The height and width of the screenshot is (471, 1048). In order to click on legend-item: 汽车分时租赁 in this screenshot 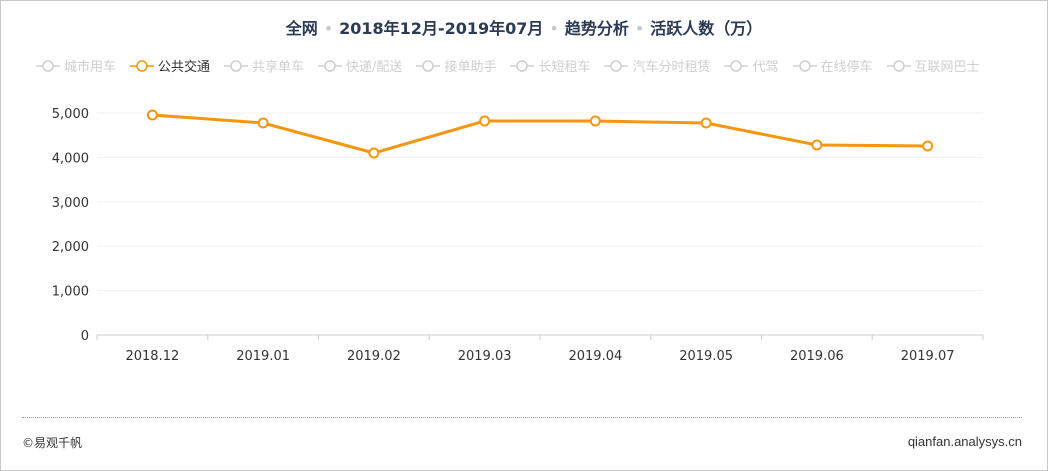, I will do `click(657, 65)`.